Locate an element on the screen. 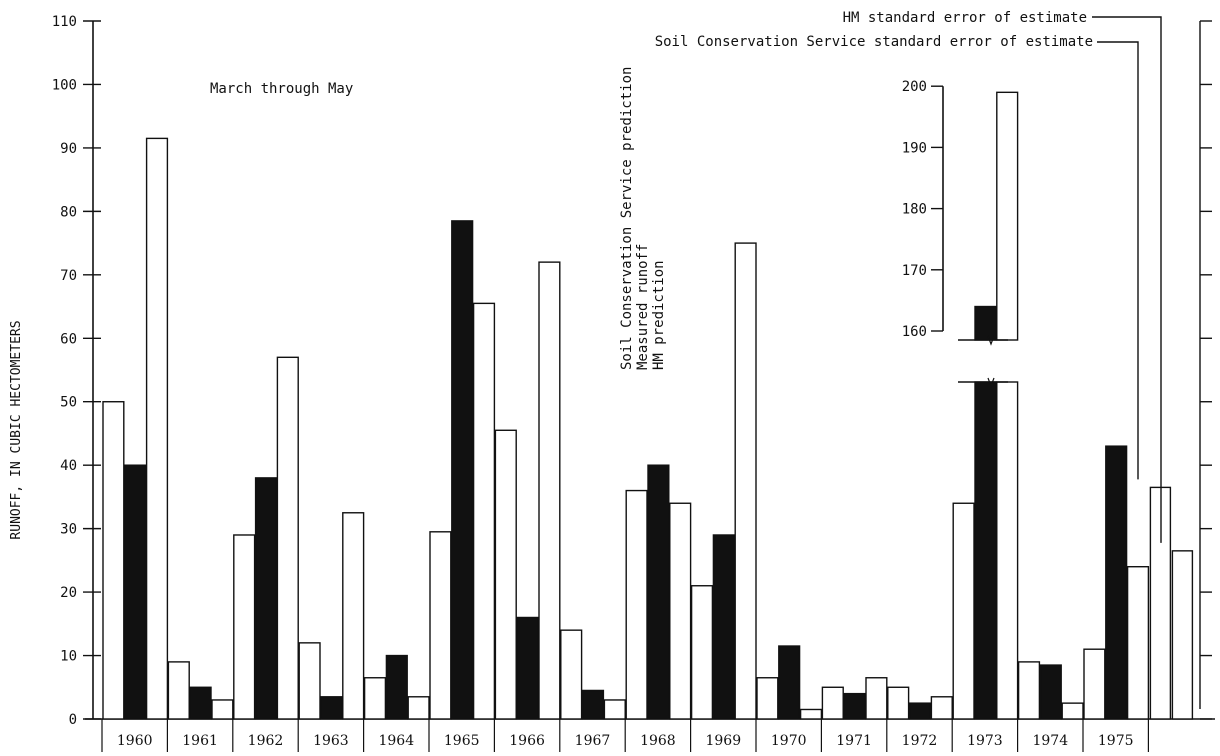  bar-scs-1975 is located at coordinates (1094, 684).